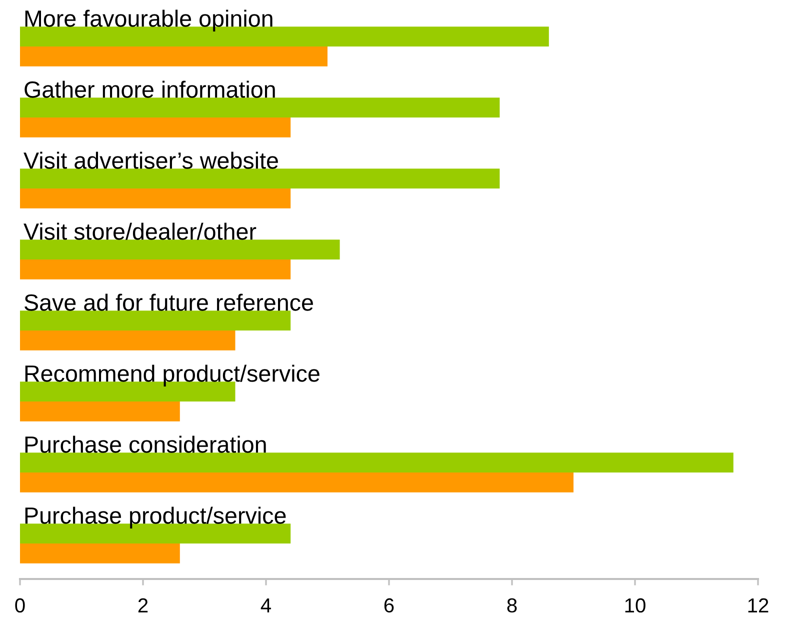 This screenshot has height=624, width=804. What do you see at coordinates (155, 517) in the screenshot?
I see `y-tick-label: Purchase product/service` at bounding box center [155, 517].